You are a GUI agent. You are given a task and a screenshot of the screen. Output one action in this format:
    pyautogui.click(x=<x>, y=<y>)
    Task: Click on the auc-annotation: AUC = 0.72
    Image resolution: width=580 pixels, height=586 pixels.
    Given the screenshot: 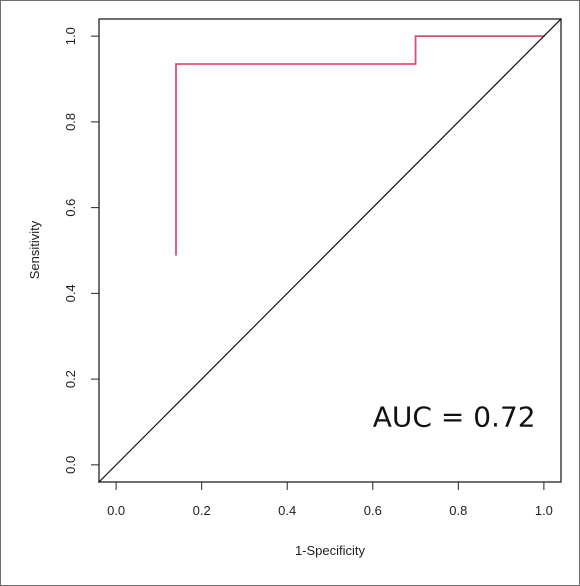 What is the action you would take?
    pyautogui.click(x=454, y=416)
    